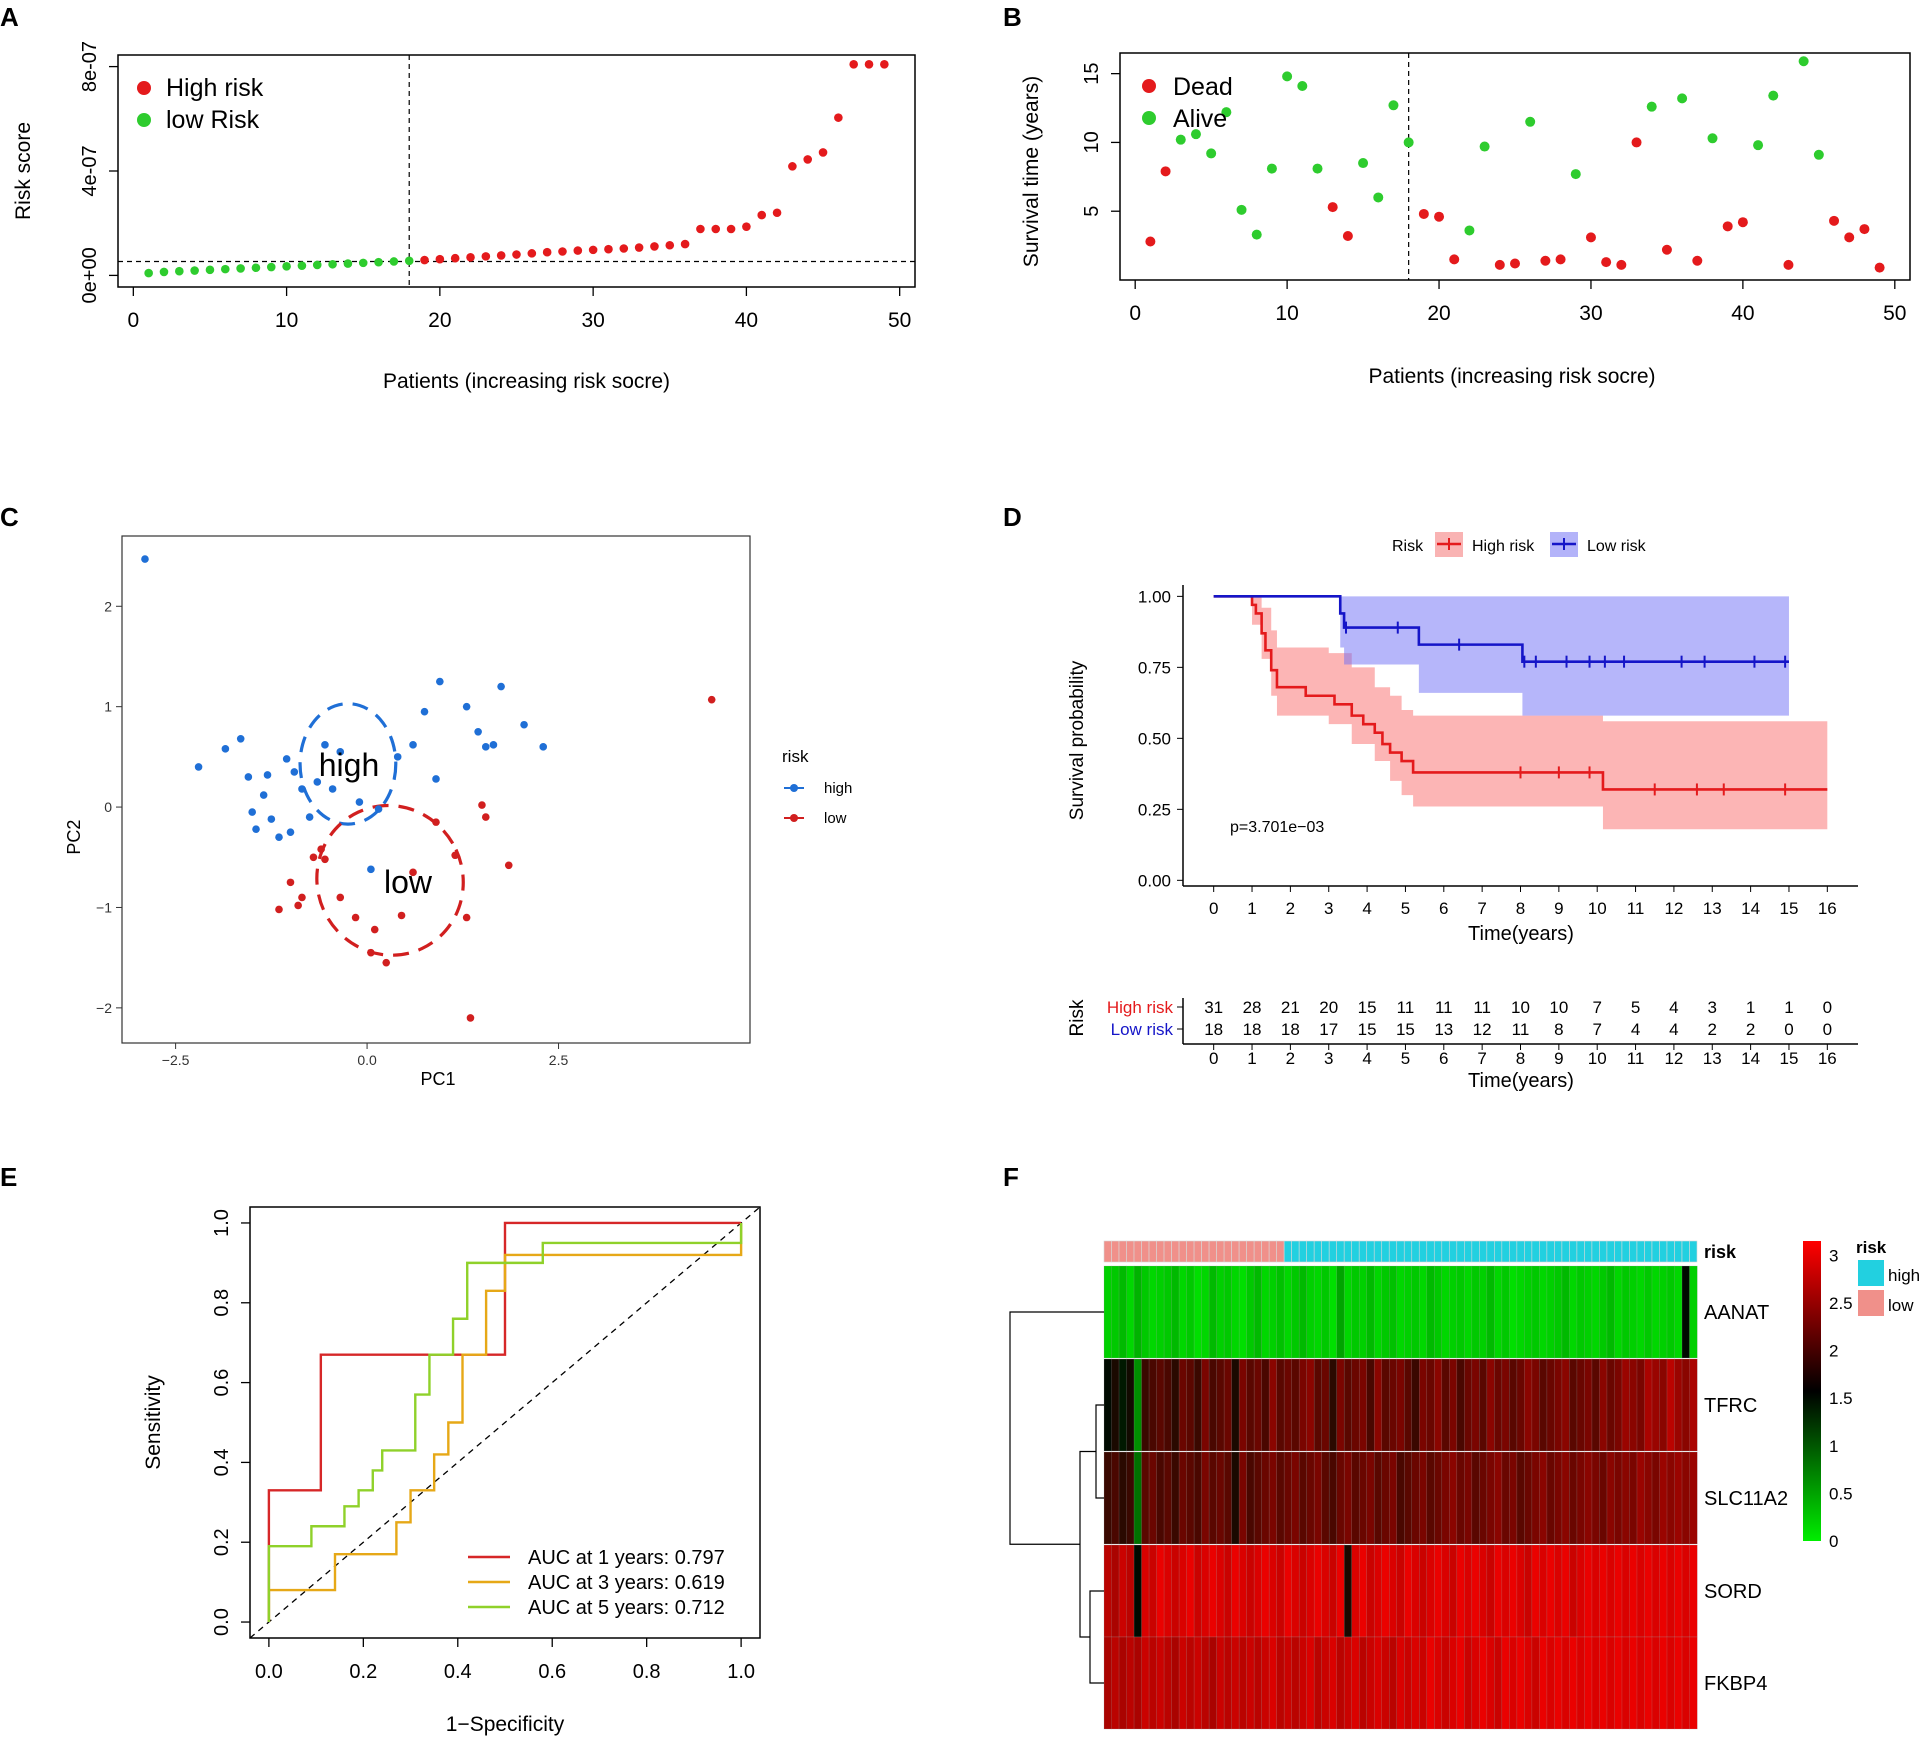  Describe the element at coordinates (1056, 1428) in the screenshot. I see `dendrogram-branch` at that location.